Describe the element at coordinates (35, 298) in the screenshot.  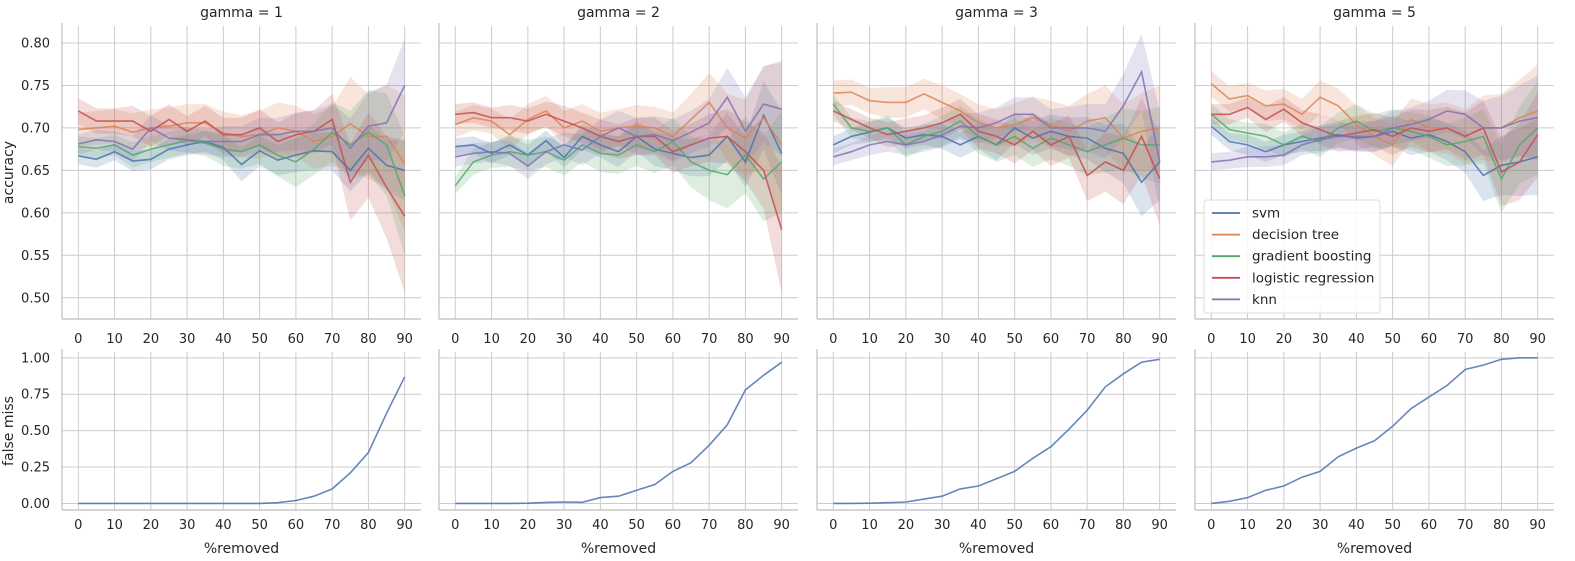
I see `y-tick-label: 0.50` at that location.